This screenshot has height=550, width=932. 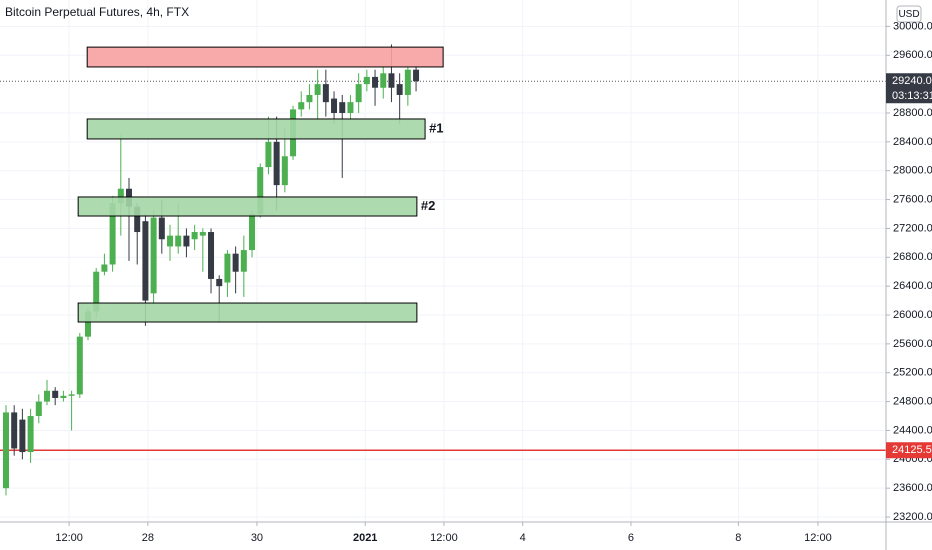 I want to click on countdown: 03:13:31, so click(x=912, y=96).